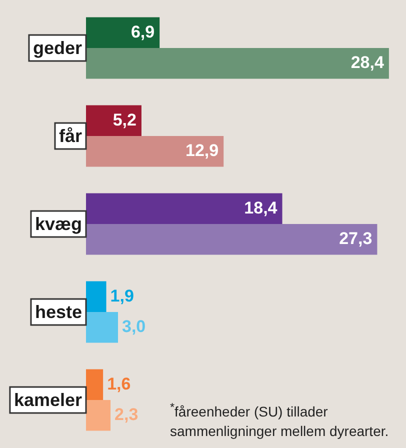 The height and width of the screenshot is (448, 406). What do you see at coordinates (367, 62) in the screenshot?
I see `data-label: 28,4` at bounding box center [367, 62].